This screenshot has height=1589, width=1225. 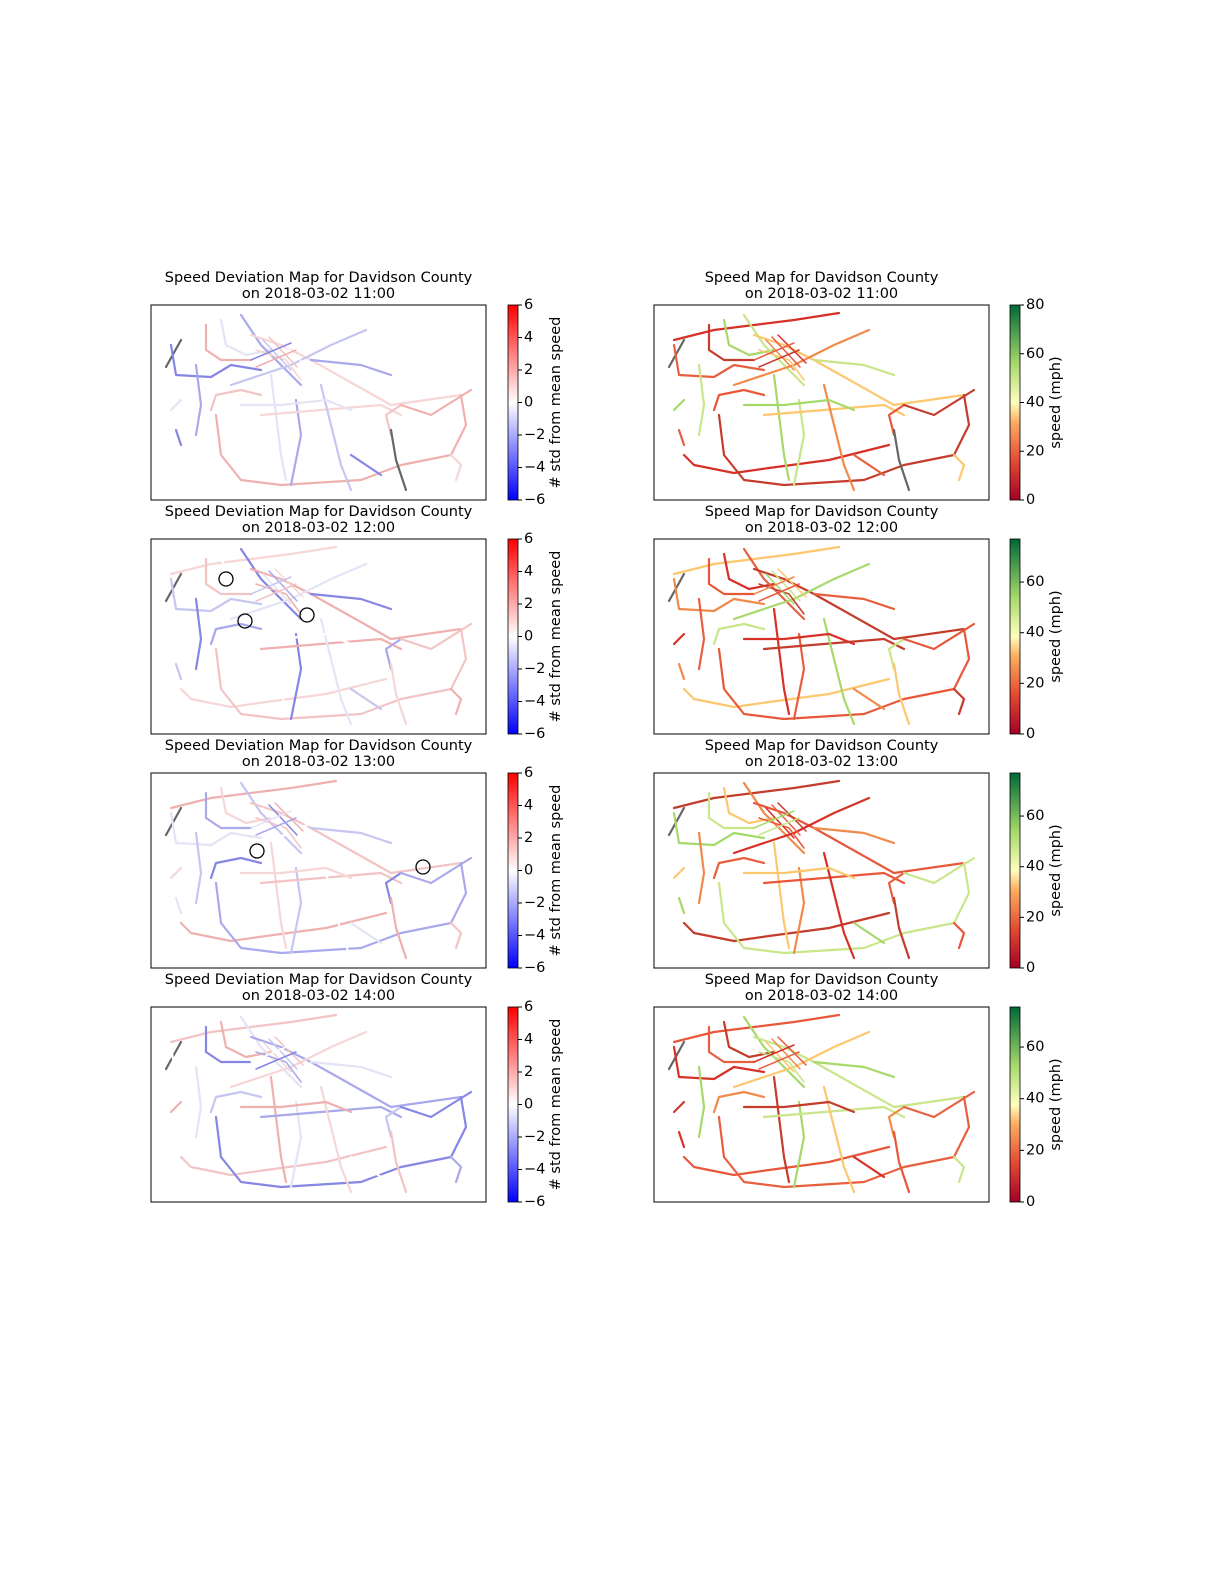 I want to click on colorbar-tick-label: 60, so click(x=1035, y=354).